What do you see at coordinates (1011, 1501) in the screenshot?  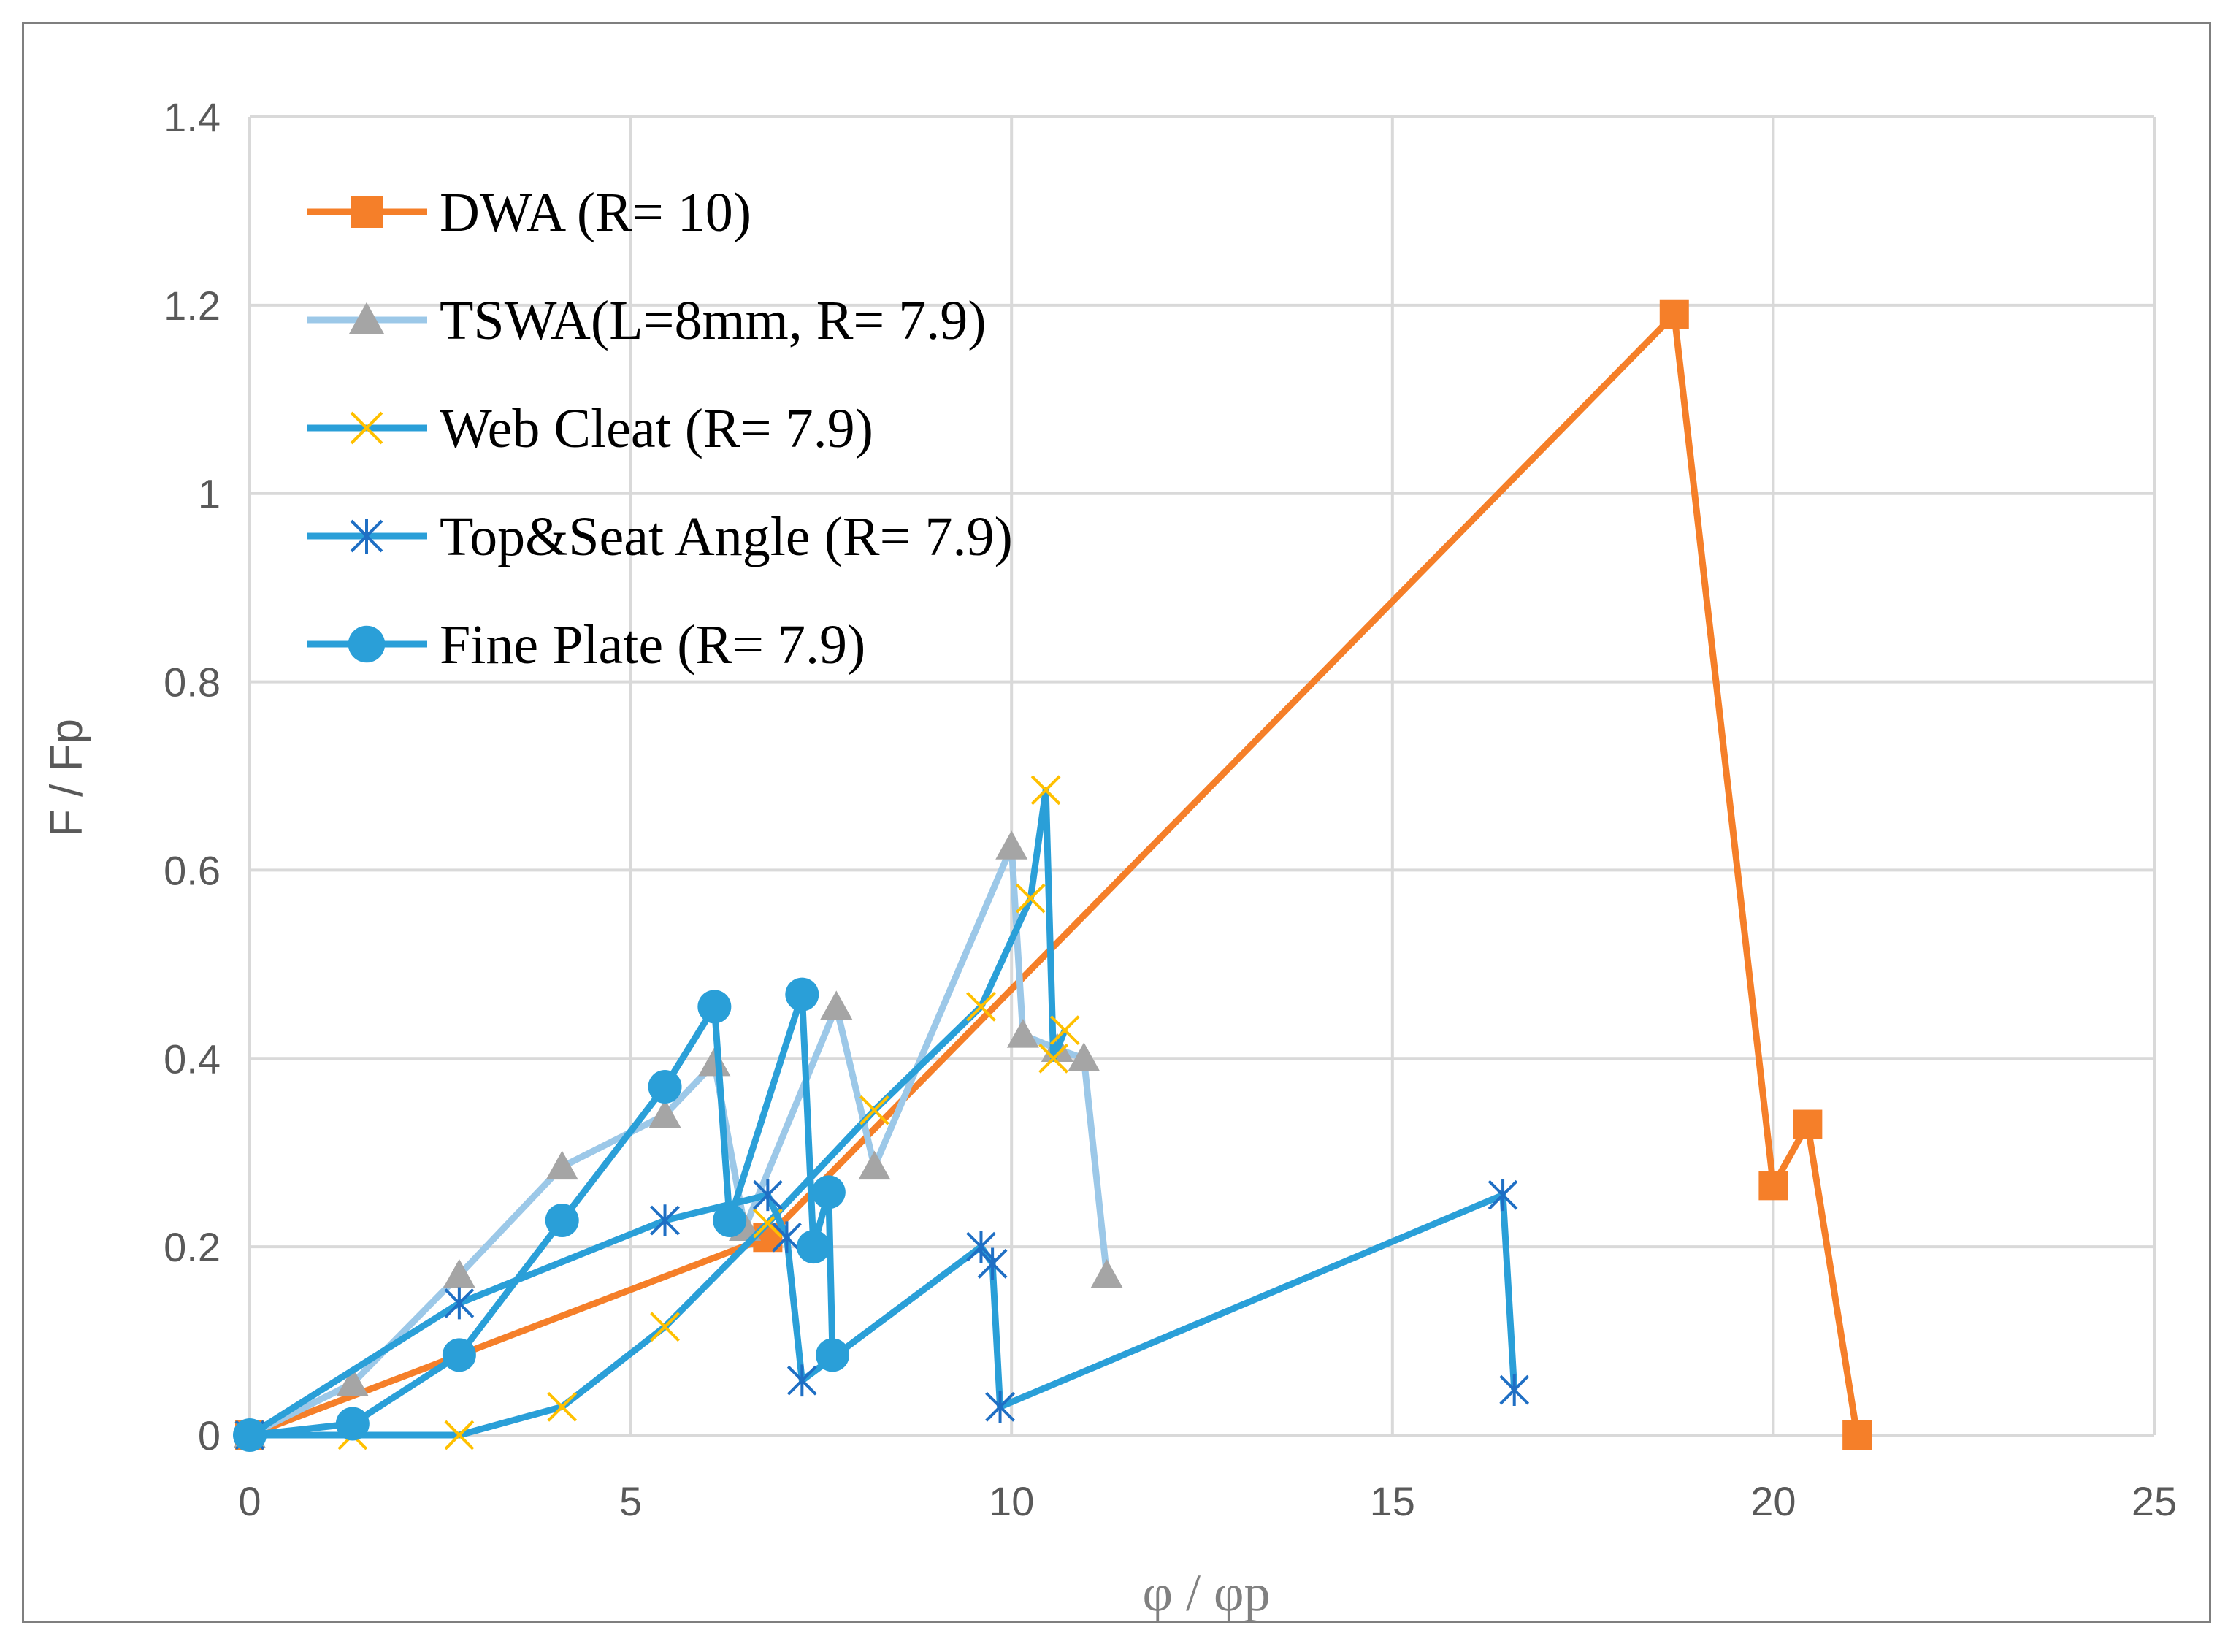 I see `x-tick-label: 10` at bounding box center [1011, 1501].